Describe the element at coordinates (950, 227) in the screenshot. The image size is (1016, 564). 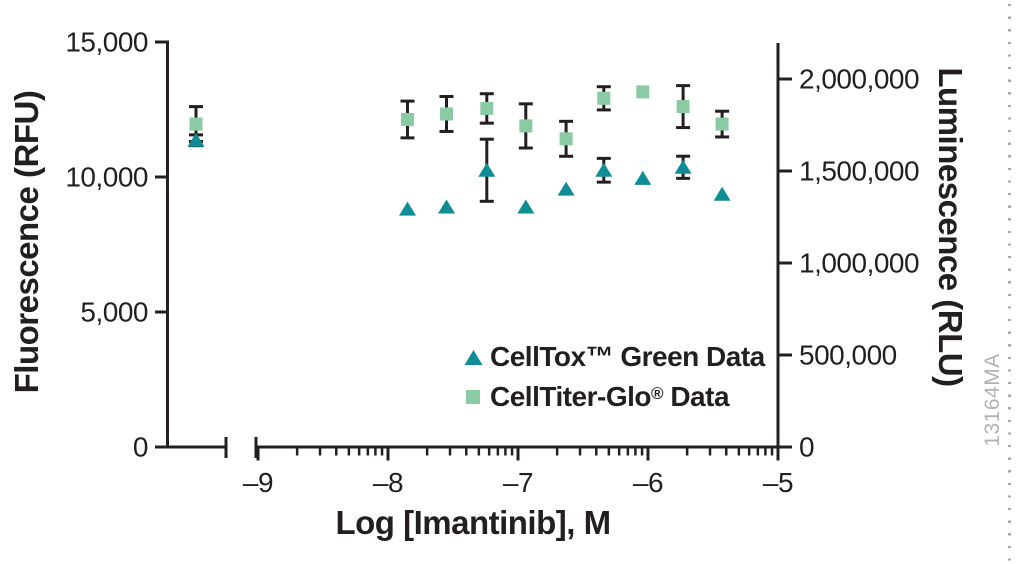
I see `right-axis-title: Luminescence (RLU)` at that location.